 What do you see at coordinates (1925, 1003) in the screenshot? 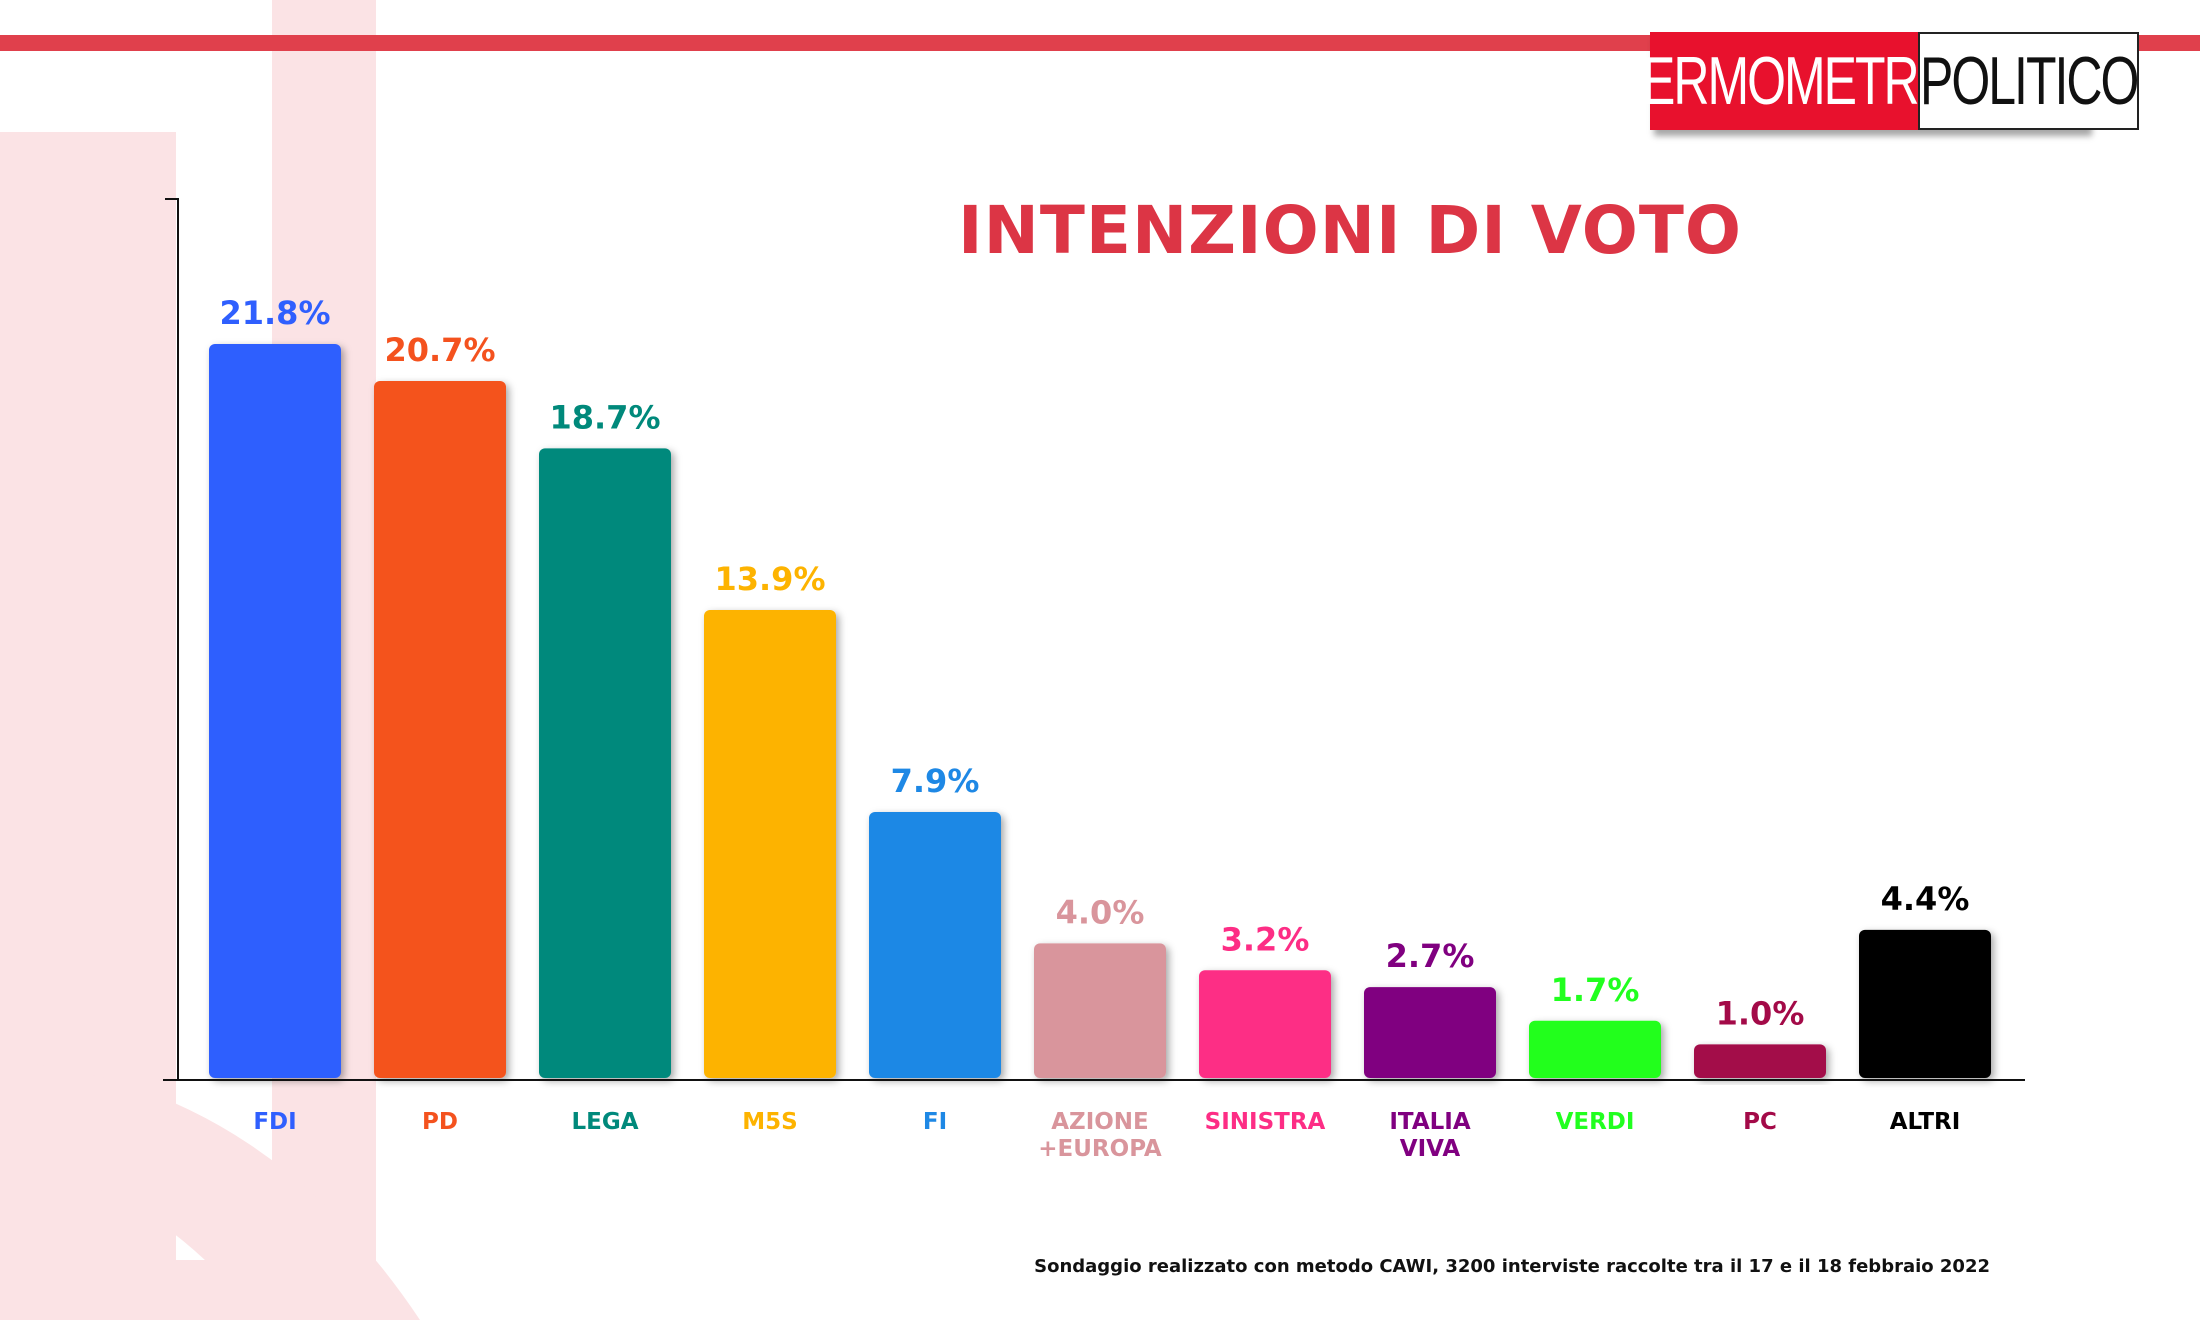
I see `bar-altri` at bounding box center [1925, 1003].